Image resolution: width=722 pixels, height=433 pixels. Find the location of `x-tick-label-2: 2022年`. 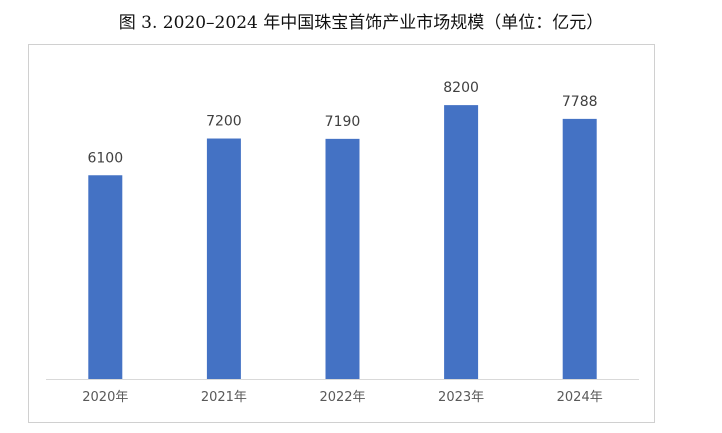

x-tick-label-2: 2022年 is located at coordinates (342, 397).